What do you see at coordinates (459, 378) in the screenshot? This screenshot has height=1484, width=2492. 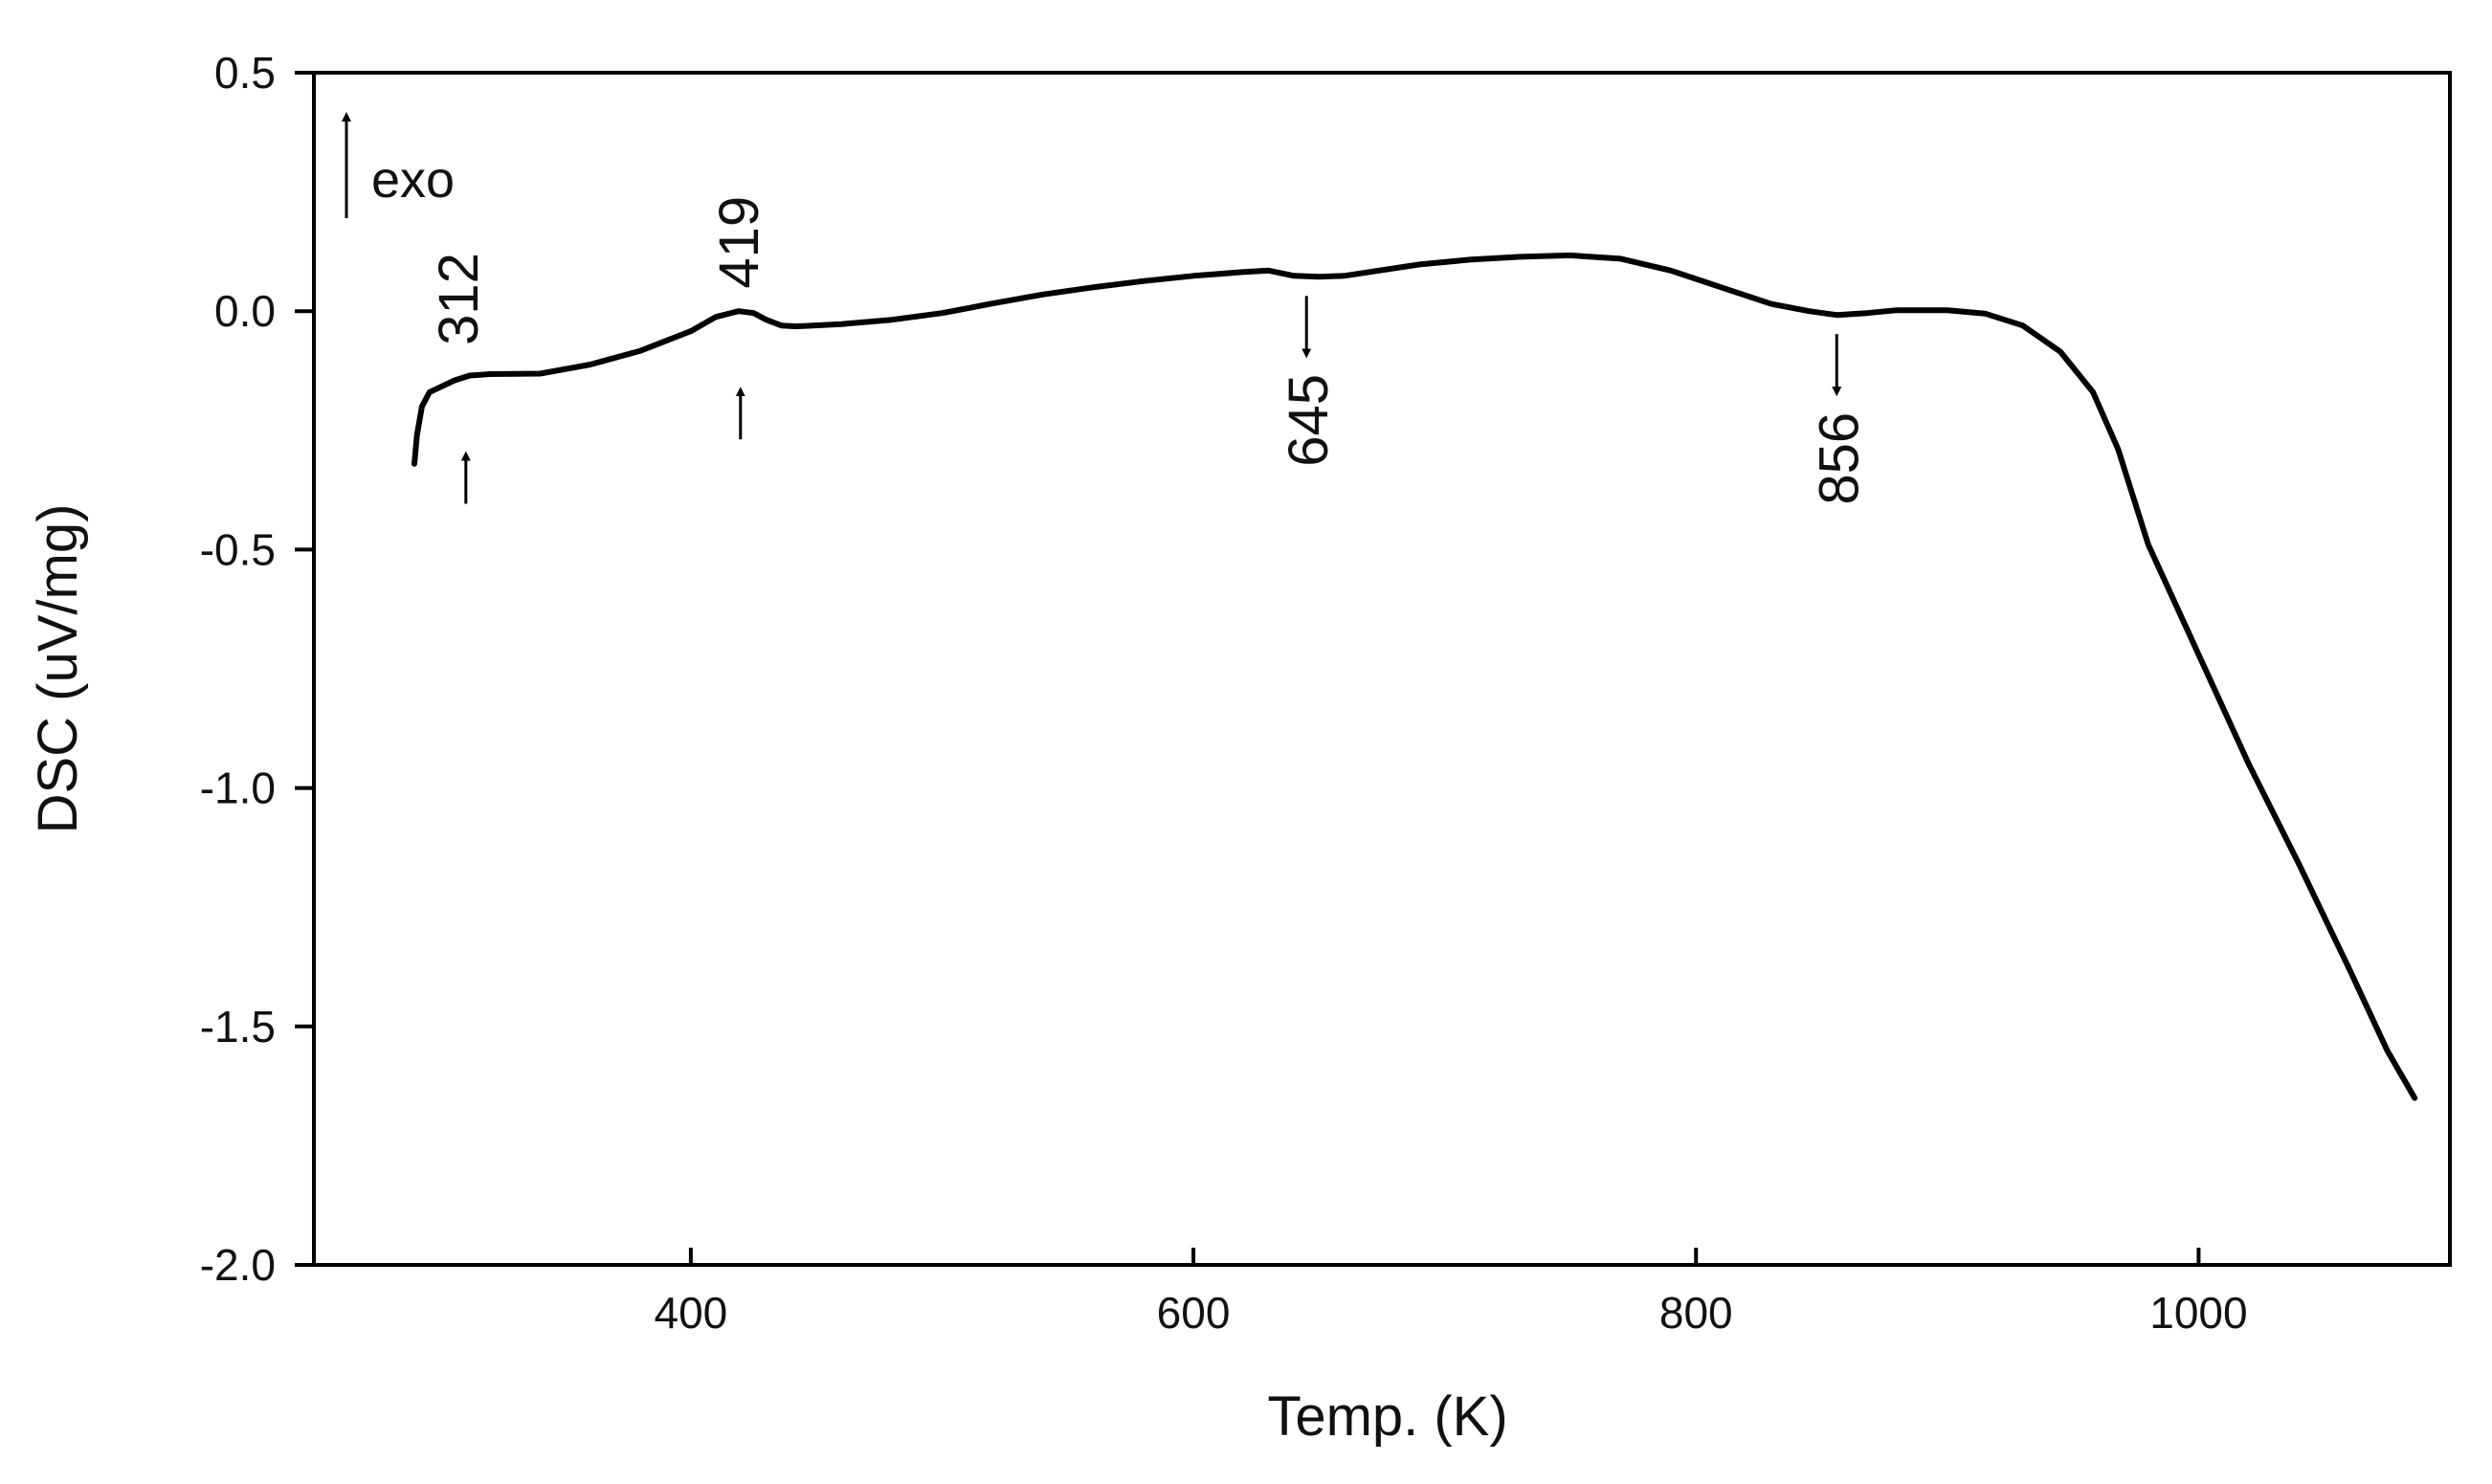 I see `peak-annotation-312: 312` at bounding box center [459, 378].